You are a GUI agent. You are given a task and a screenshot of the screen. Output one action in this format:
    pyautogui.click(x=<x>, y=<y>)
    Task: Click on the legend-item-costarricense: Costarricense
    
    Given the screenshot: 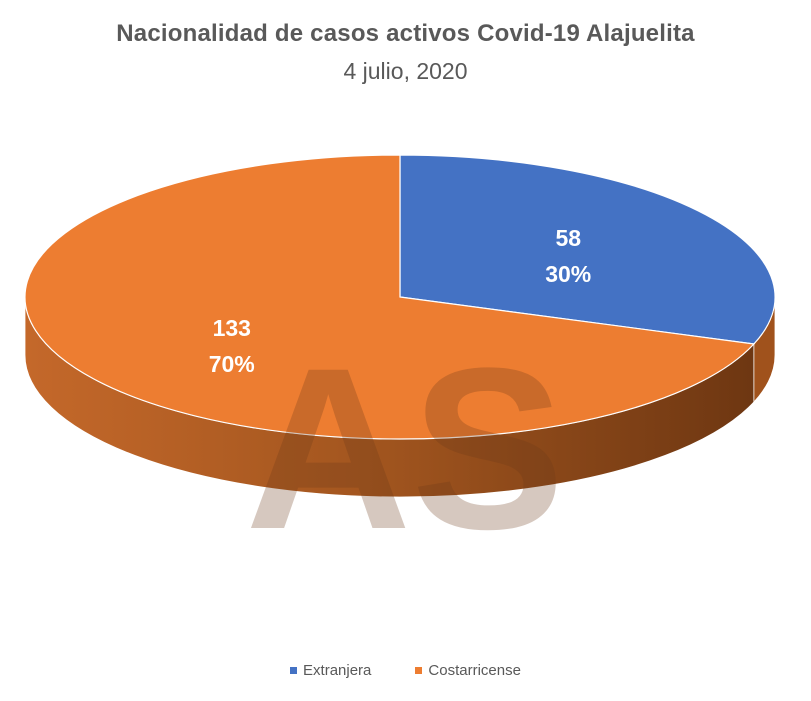 What is the action you would take?
    pyautogui.click(x=468, y=670)
    